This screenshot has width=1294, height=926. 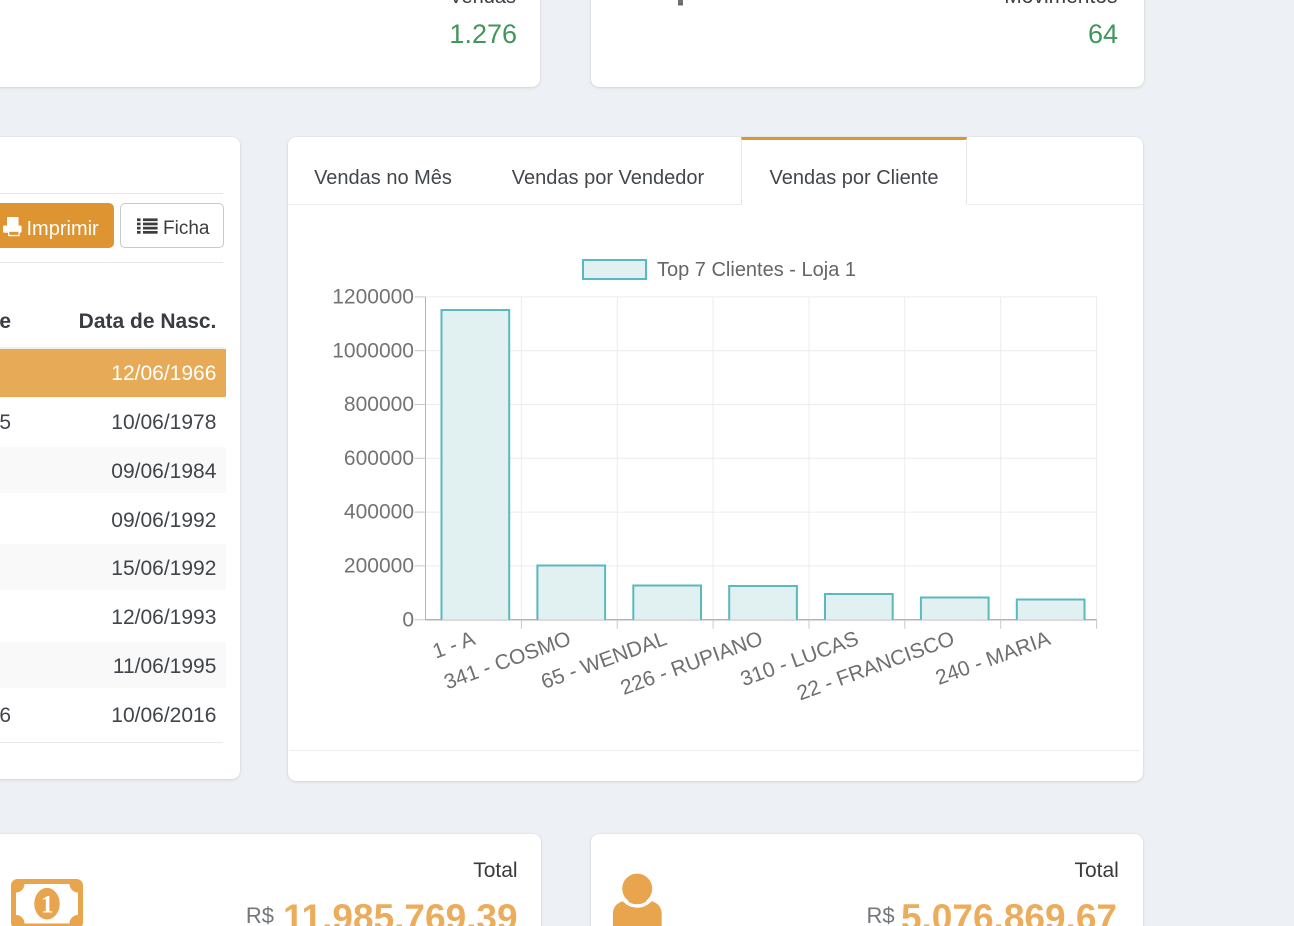 I want to click on svg-text: 0, so click(x=408, y=619).